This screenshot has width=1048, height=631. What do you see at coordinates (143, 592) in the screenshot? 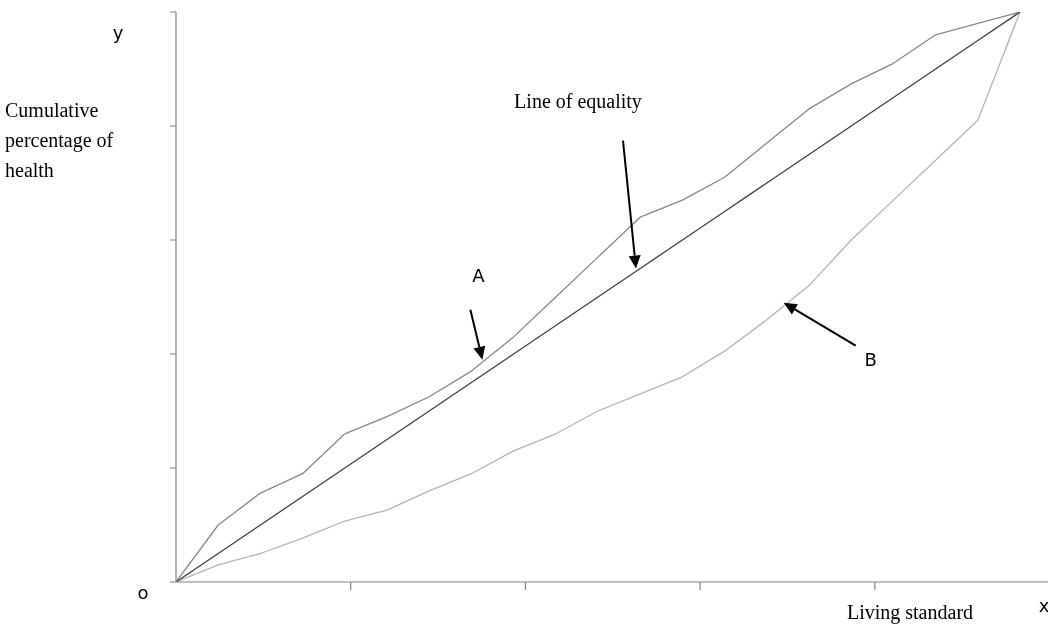
I see `text: o` at bounding box center [143, 592].